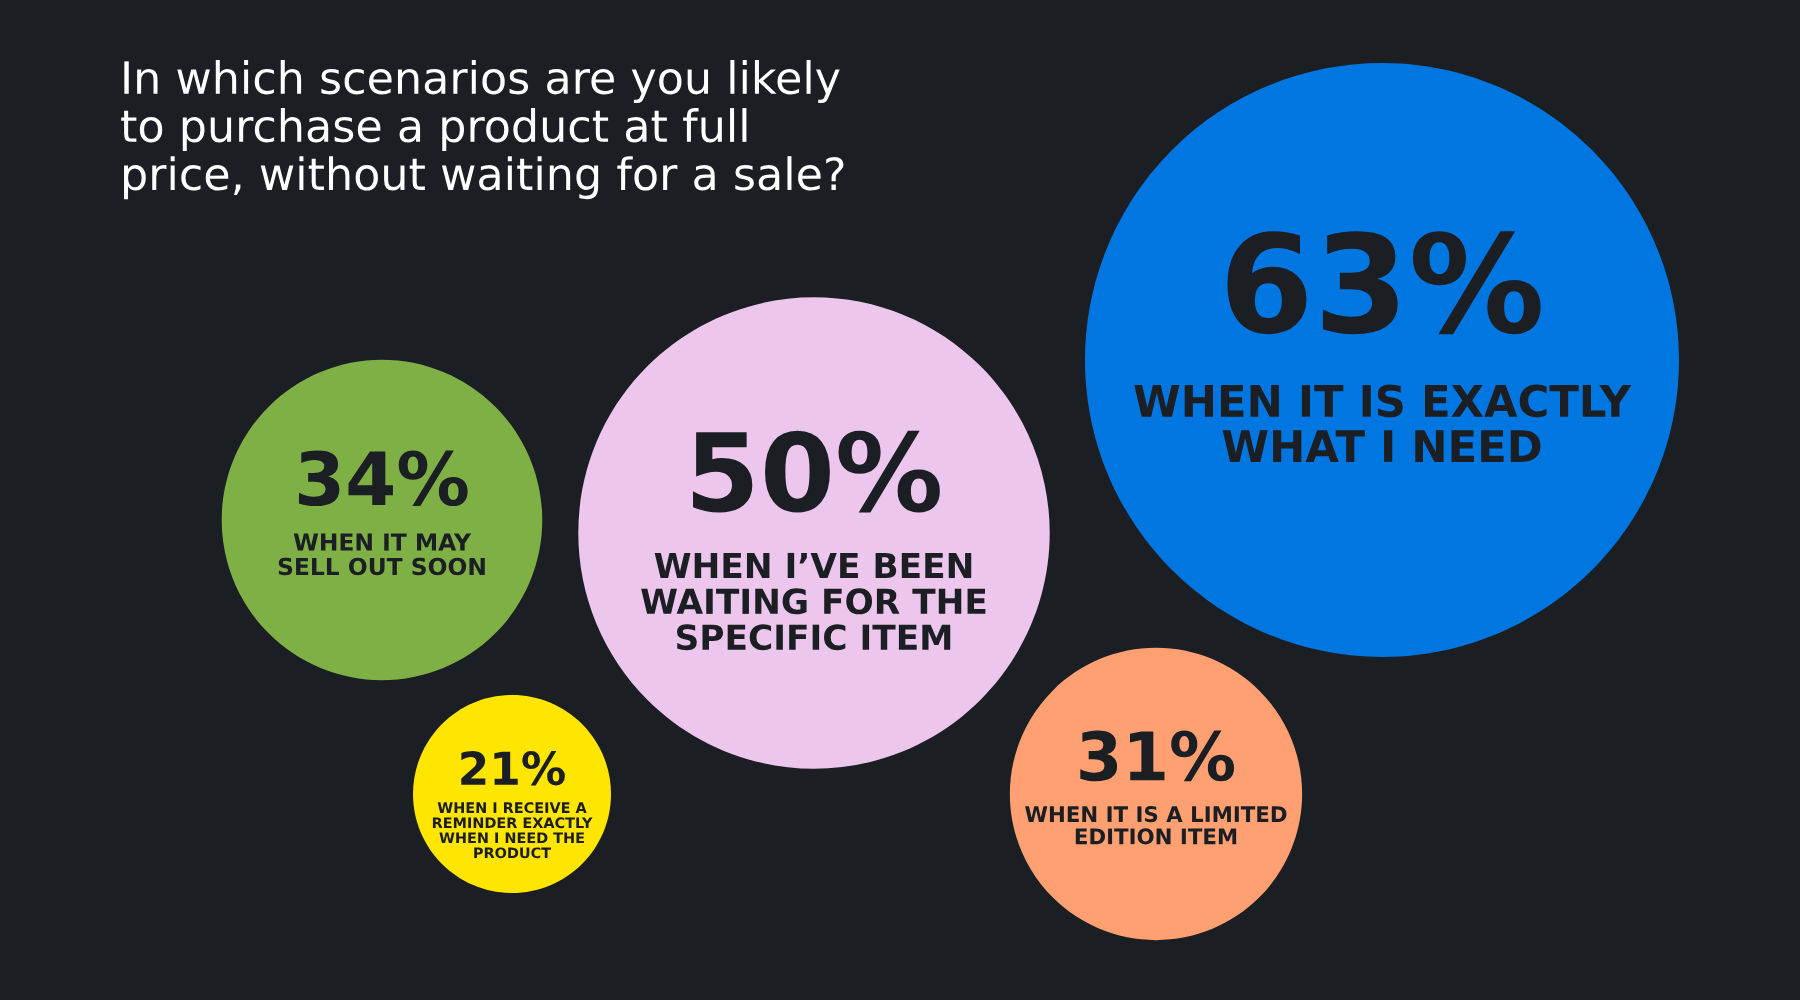 The width and height of the screenshot is (1800, 1000). Describe the element at coordinates (1383, 423) in the screenshot. I see `category-label: WHEN IT IS EXACTLY WHAT I NEED` at that location.